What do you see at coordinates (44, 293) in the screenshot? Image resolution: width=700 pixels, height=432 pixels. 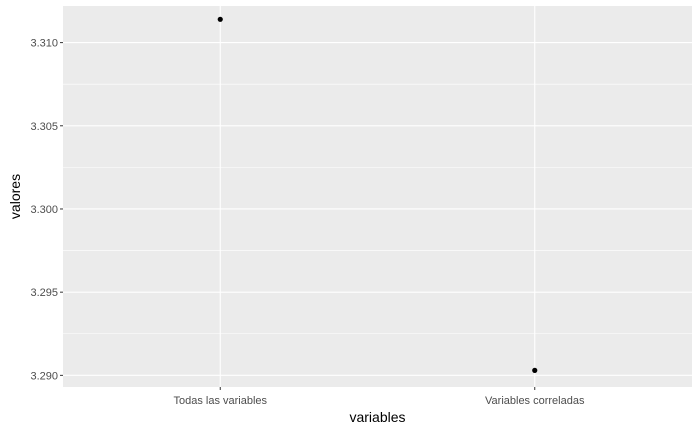 I see `y-tick-label: 3.295` at bounding box center [44, 293].